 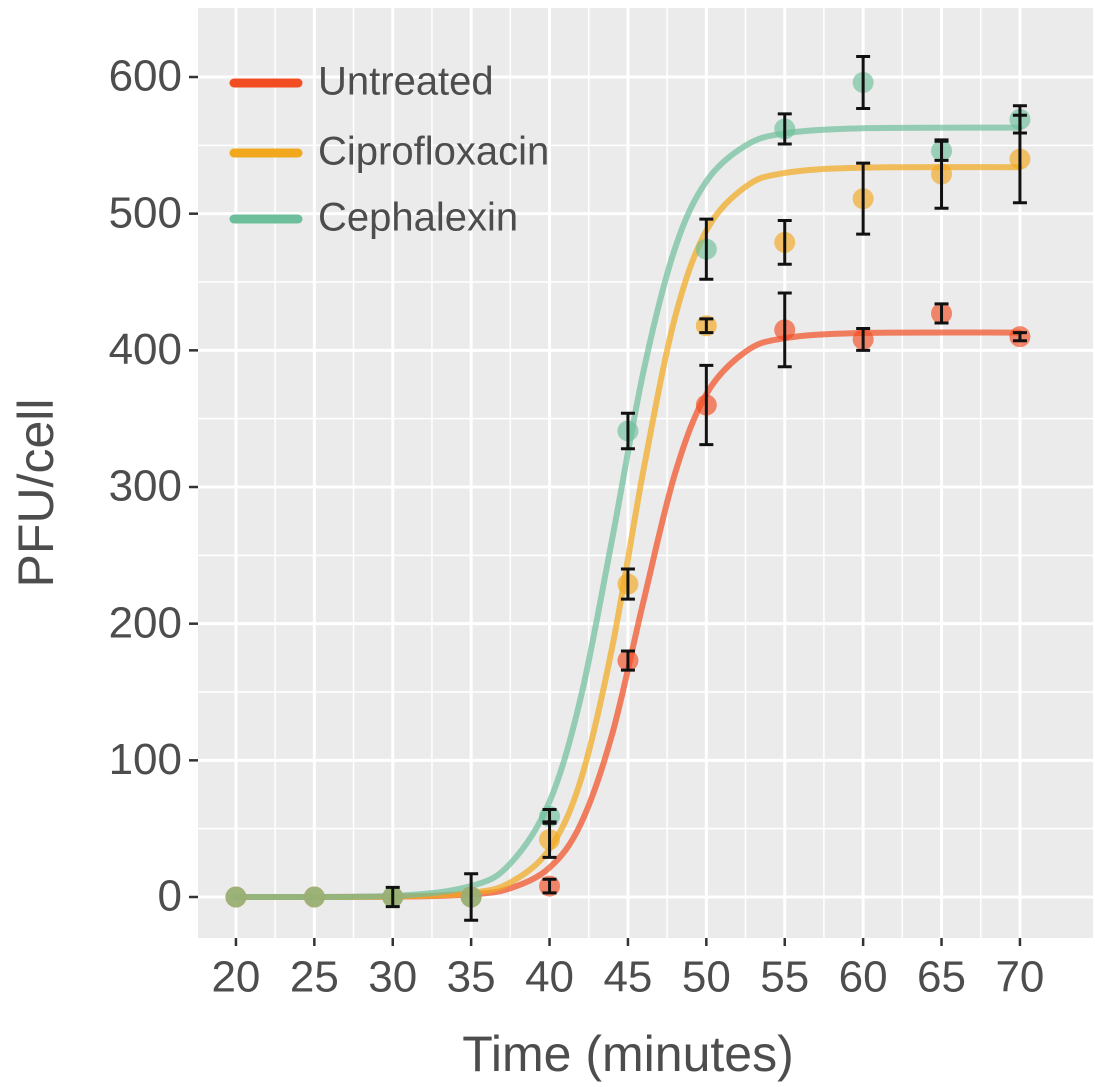 What do you see at coordinates (145, 76) in the screenshot?
I see `y-tick-label: 600` at bounding box center [145, 76].